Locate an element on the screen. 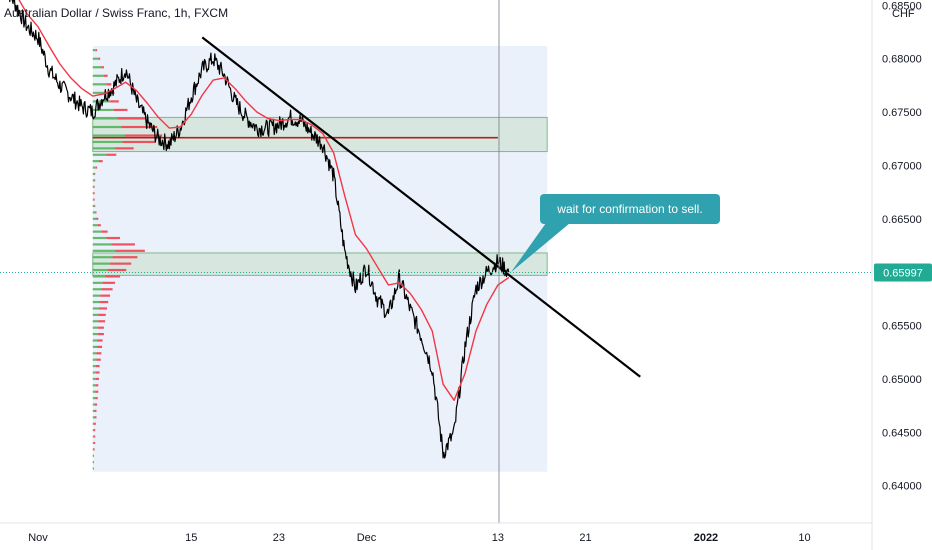 This screenshot has width=932, height=550. y-tick-label: 0.64000 is located at coordinates (902, 487).